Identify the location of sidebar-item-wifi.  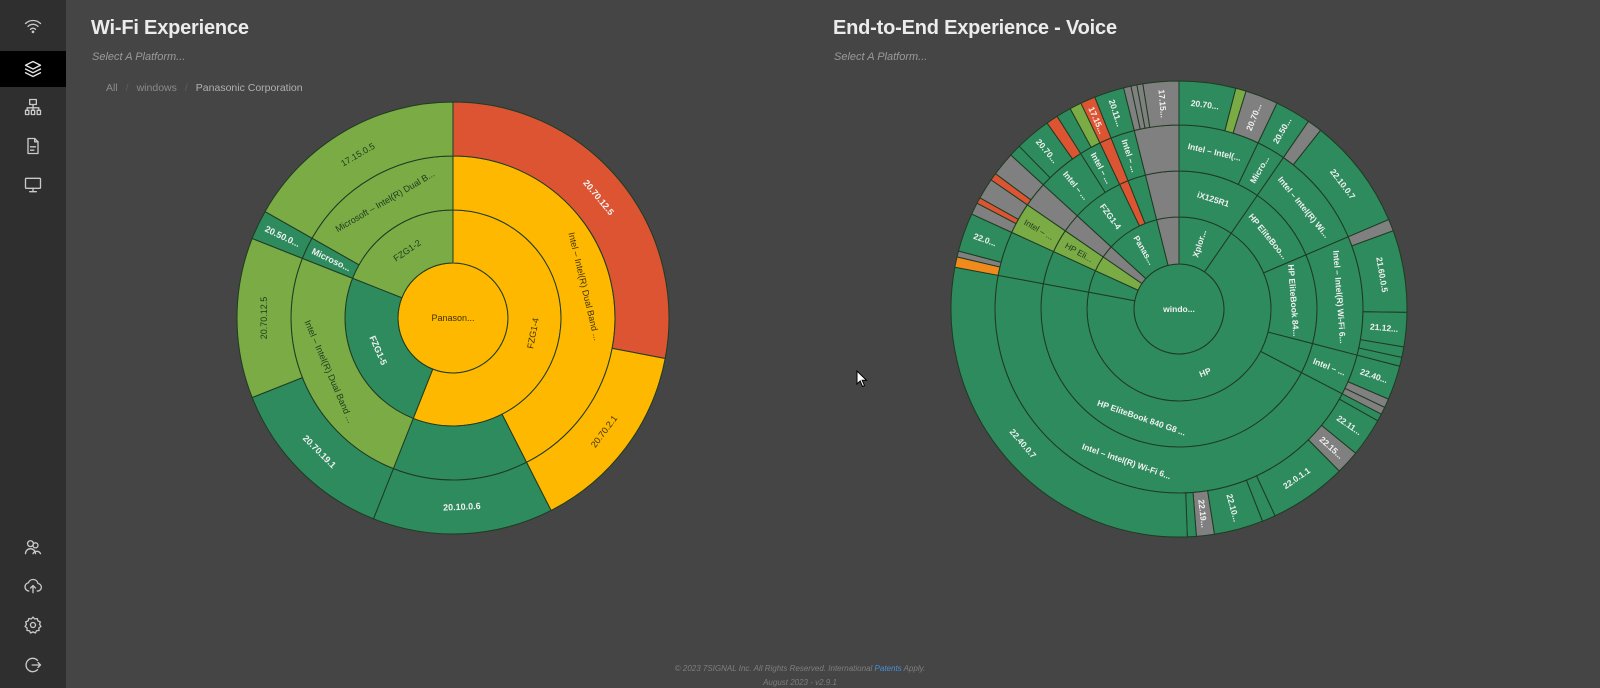
(33, 26).